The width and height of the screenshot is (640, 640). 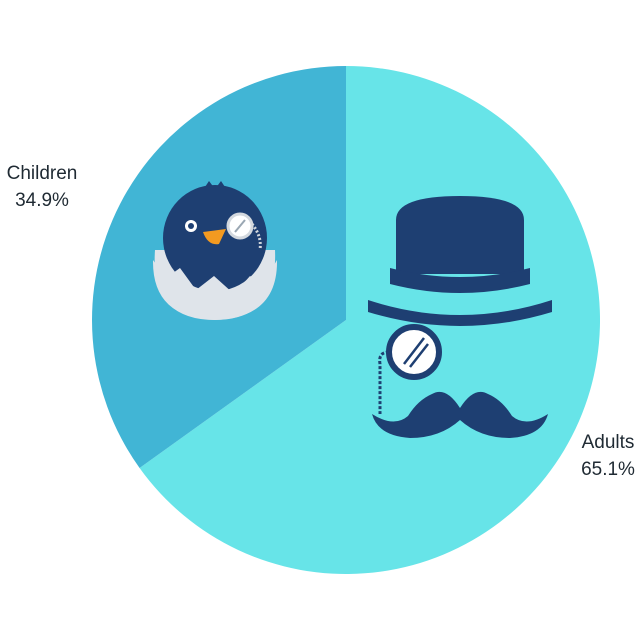 I want to click on slice-label-children-name: Children, so click(x=42, y=173).